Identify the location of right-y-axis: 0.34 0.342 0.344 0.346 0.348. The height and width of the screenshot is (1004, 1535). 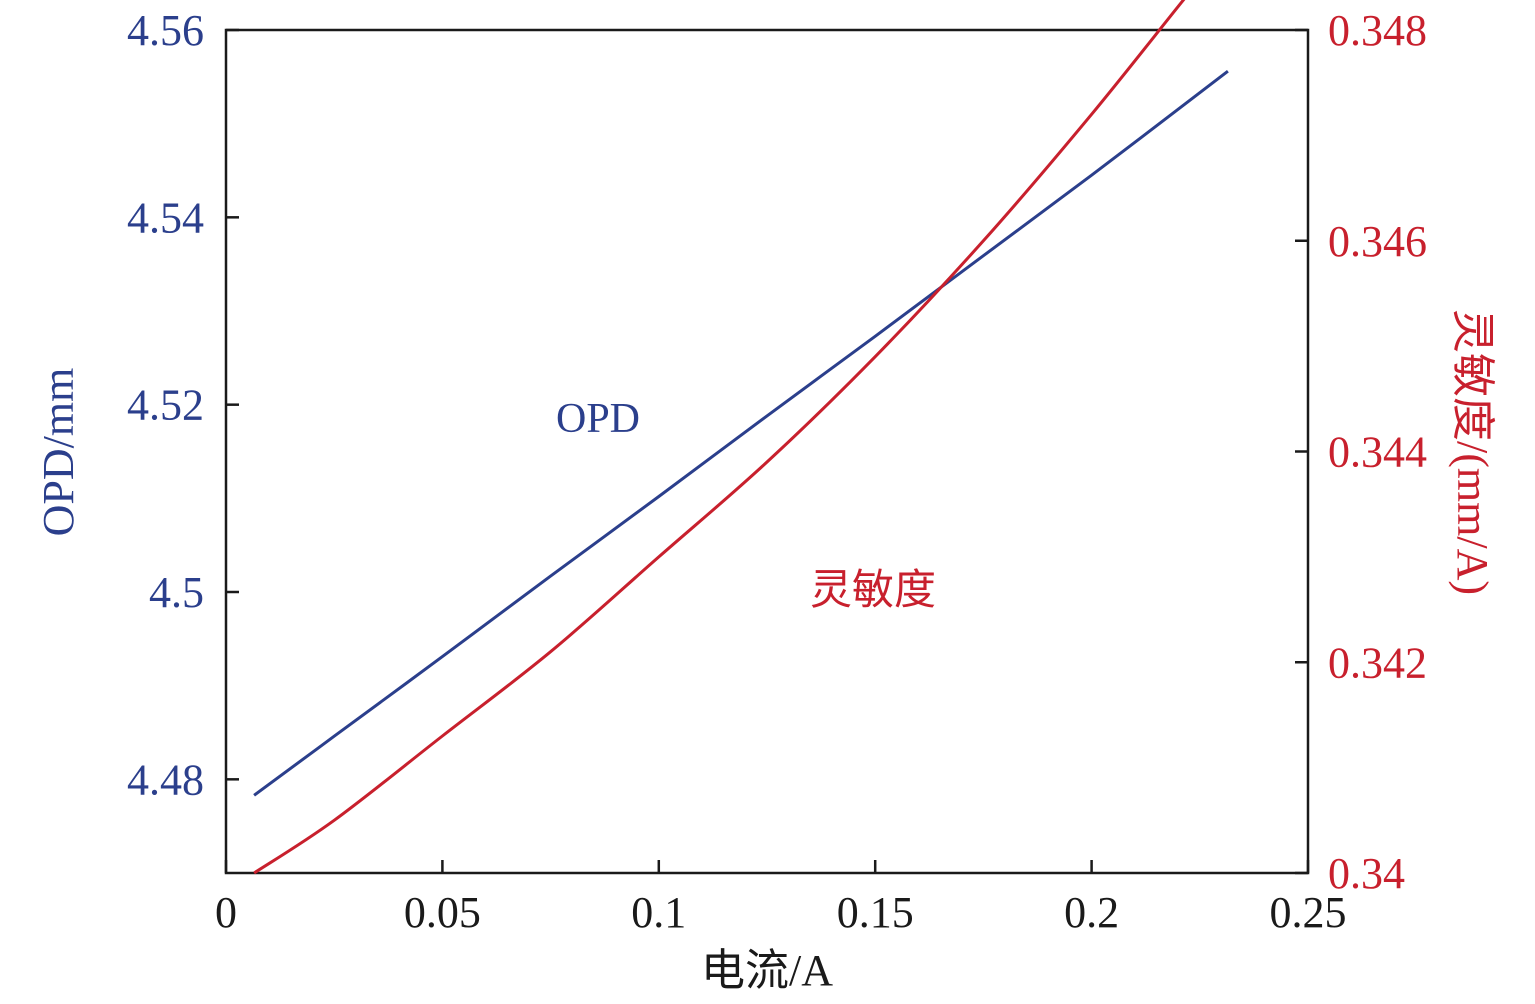
(1361, 452).